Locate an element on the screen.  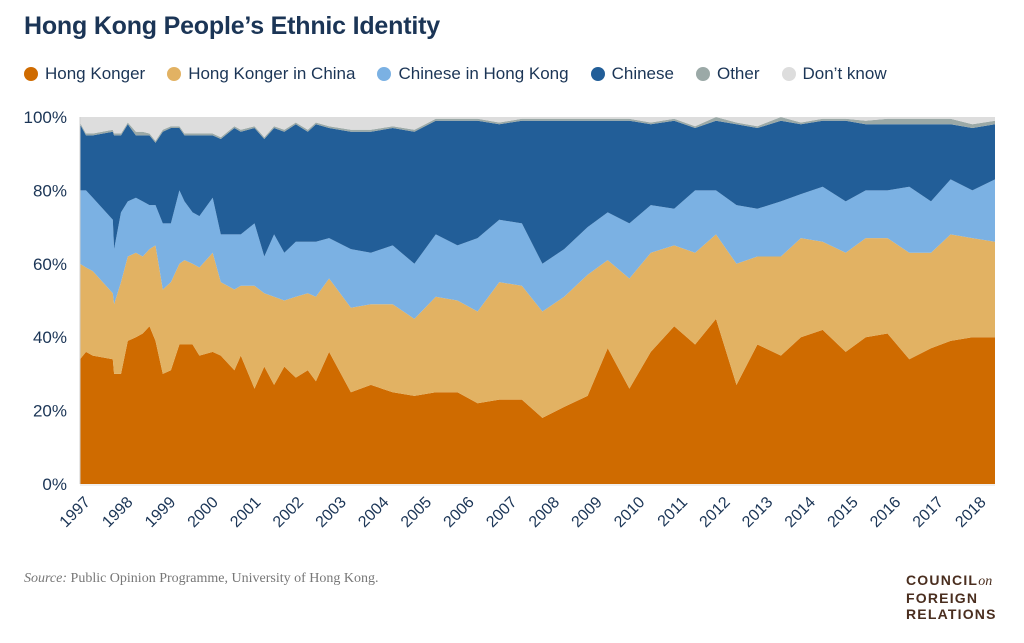
y-tick-label: 80% is located at coordinates (50, 190).